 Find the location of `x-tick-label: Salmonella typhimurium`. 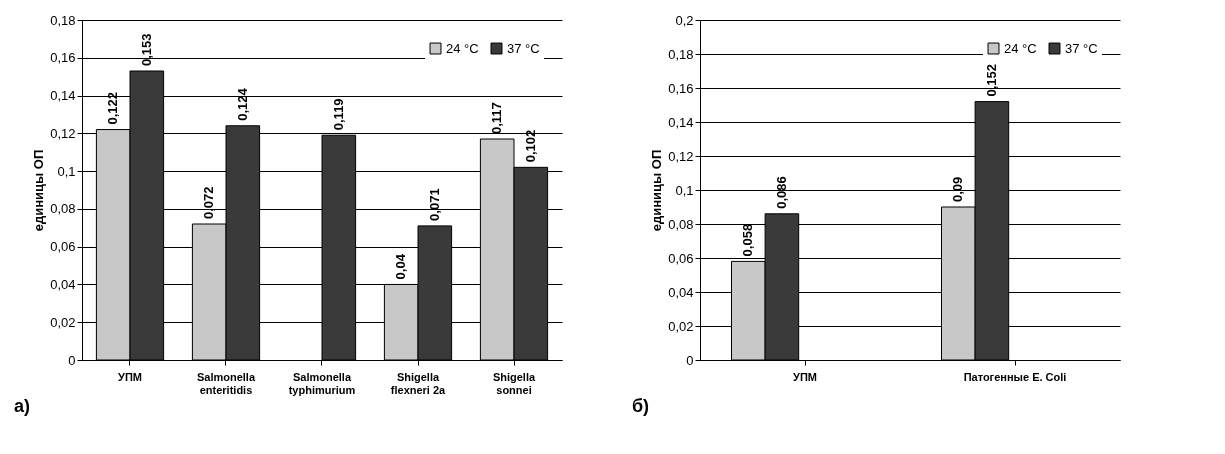

x-tick-label: Salmonella typhimurium is located at coordinates (322, 383).